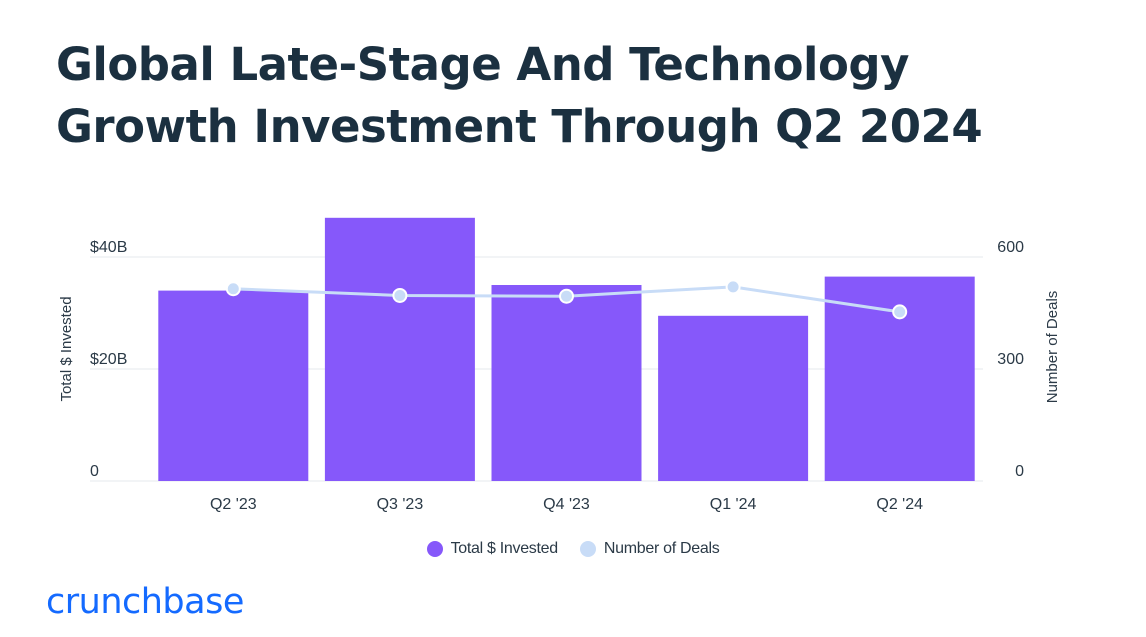 The height and width of the screenshot is (637, 1146). Describe the element at coordinates (482, 64) in the screenshot. I see `chart-title-line-1: Global Late-Stage And Technology` at that location.